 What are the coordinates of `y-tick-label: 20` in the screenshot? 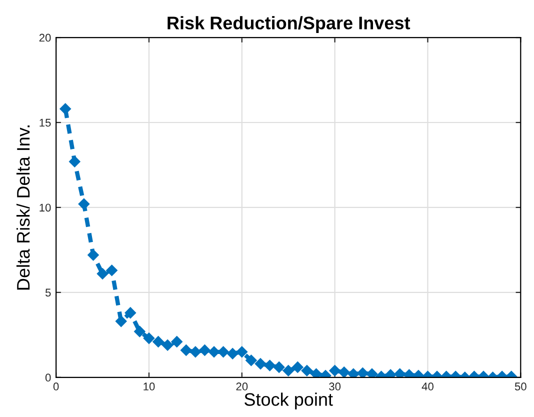 It's located at (45, 38).